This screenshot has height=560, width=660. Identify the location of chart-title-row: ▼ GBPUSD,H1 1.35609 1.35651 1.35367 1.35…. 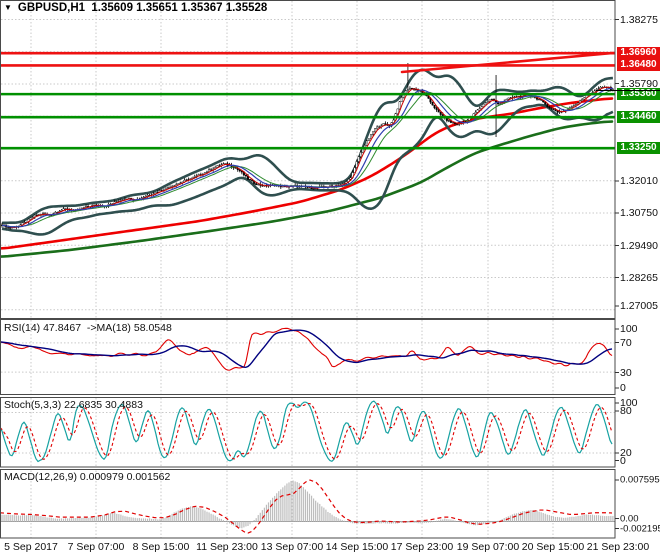
(135, 8).